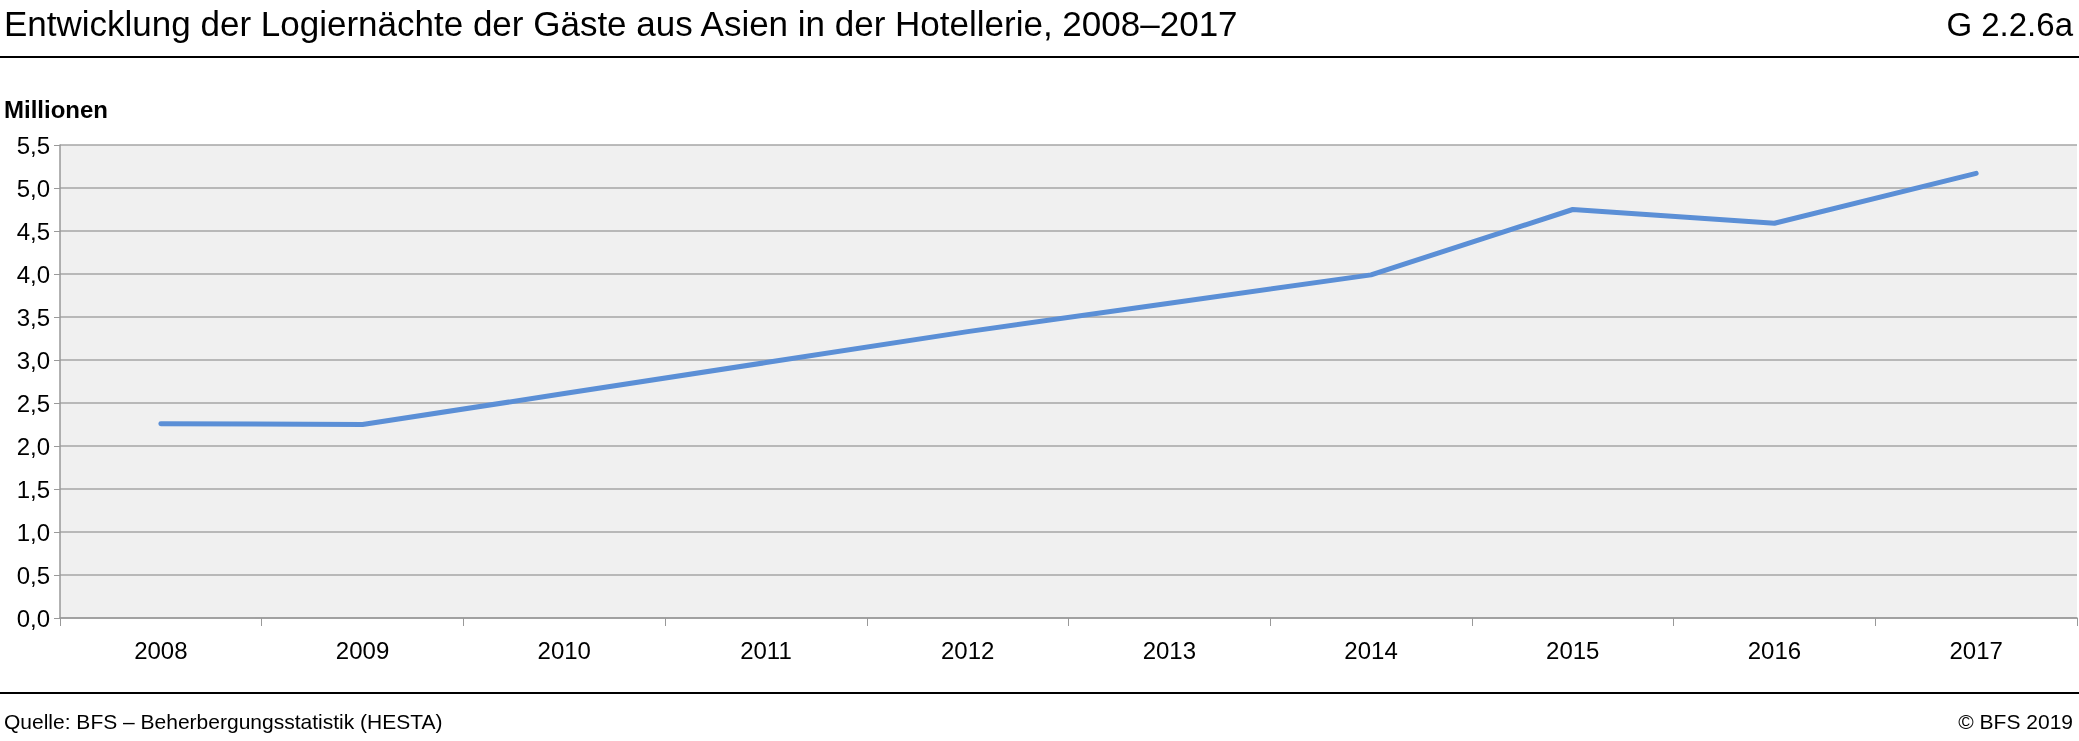 Image resolution: width=2079 pixels, height=741 pixels. Describe the element at coordinates (223, 722) in the screenshot. I see `source-note: Quelle: BFS – Beherbergungsstatistik (HESTA)` at that location.